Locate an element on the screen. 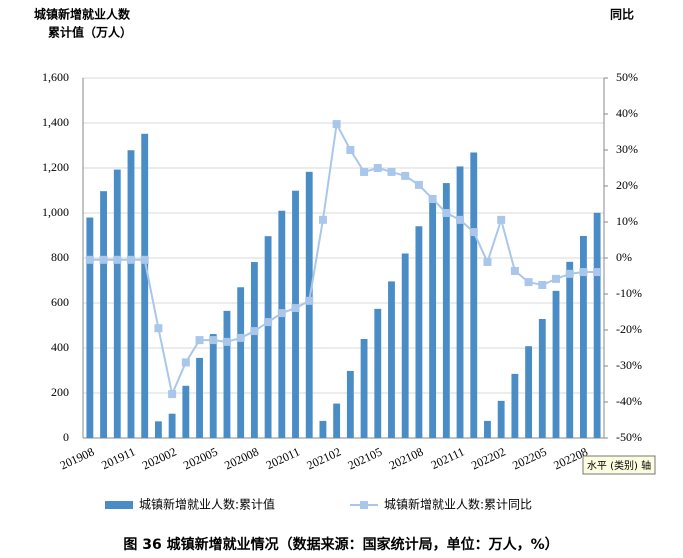 Image resolution: width=683 pixels, height=558 pixels. y2-tick-label: -40% is located at coordinates (629, 401).